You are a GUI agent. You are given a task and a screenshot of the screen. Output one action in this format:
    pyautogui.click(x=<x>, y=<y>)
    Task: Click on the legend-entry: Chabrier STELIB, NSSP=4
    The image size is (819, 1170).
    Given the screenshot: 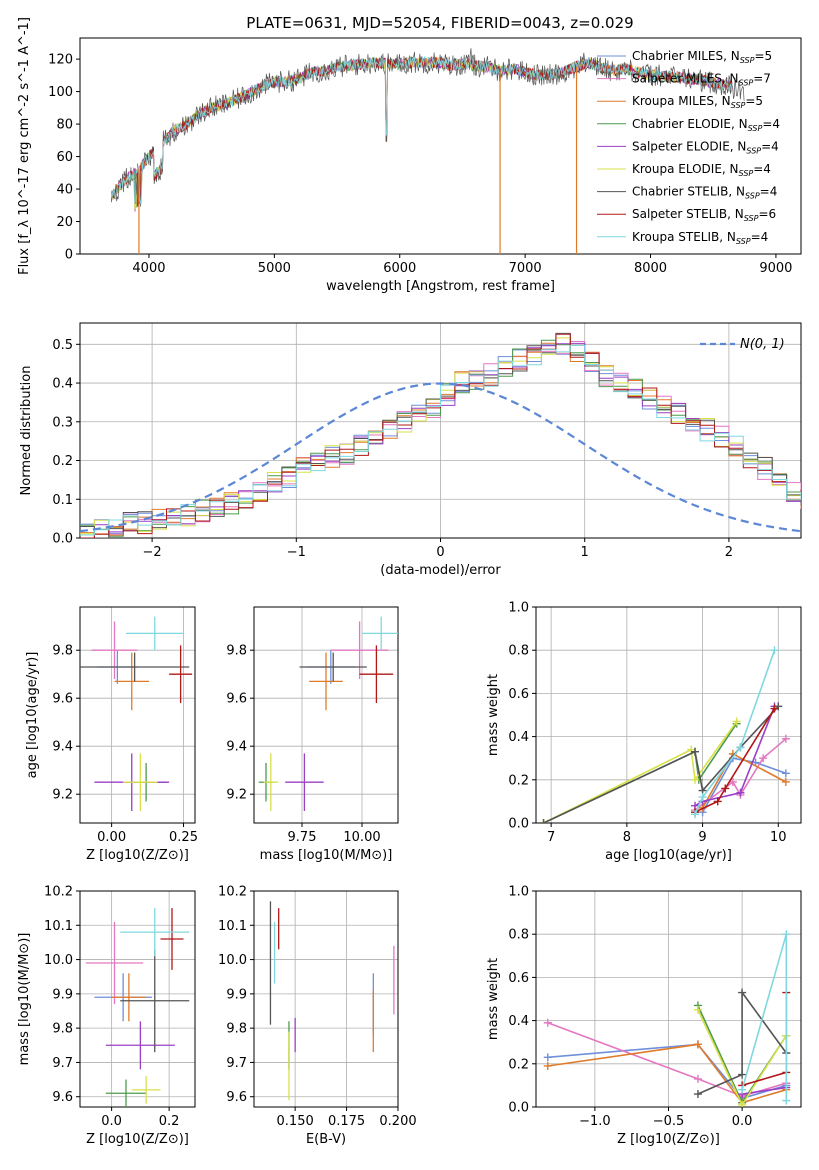 What is the action you would take?
    pyautogui.click(x=704, y=193)
    